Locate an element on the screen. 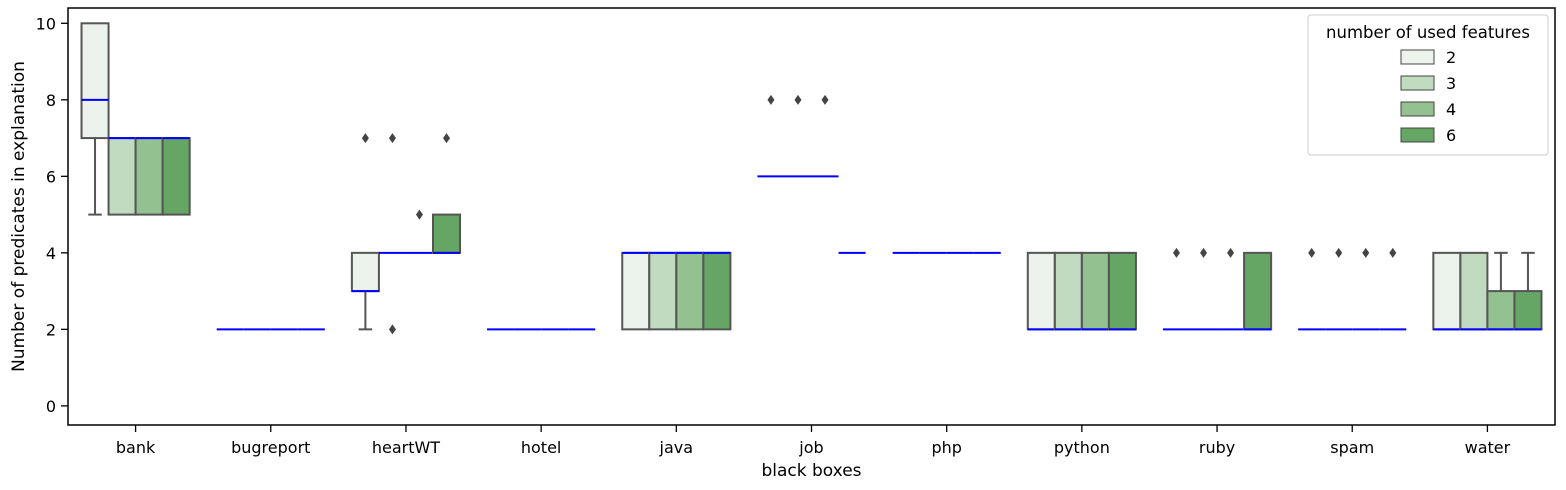 The height and width of the screenshot is (490, 1566). legend-label: 4 is located at coordinates (1451, 109).